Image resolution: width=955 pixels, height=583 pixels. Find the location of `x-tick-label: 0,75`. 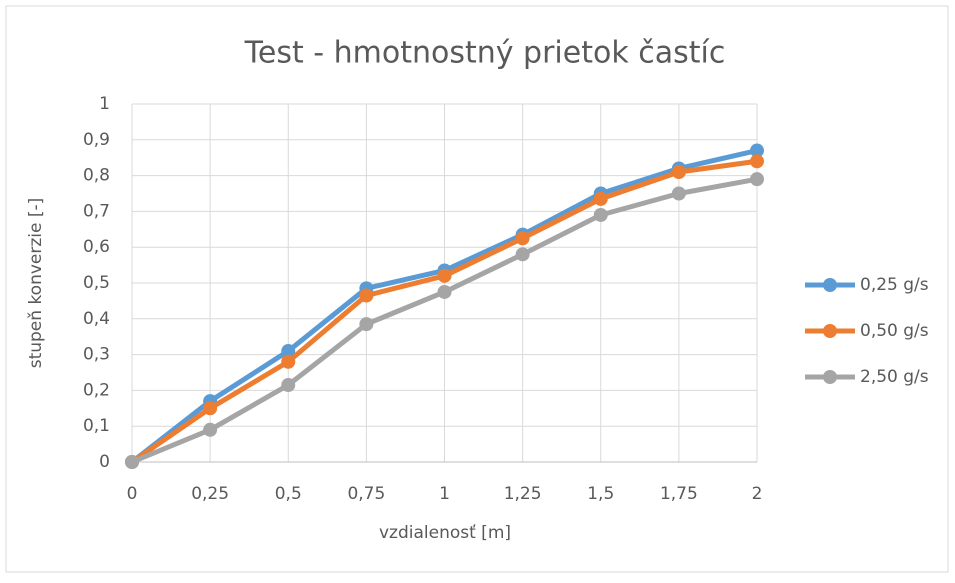

x-tick-label: 0,75 is located at coordinates (366, 494).